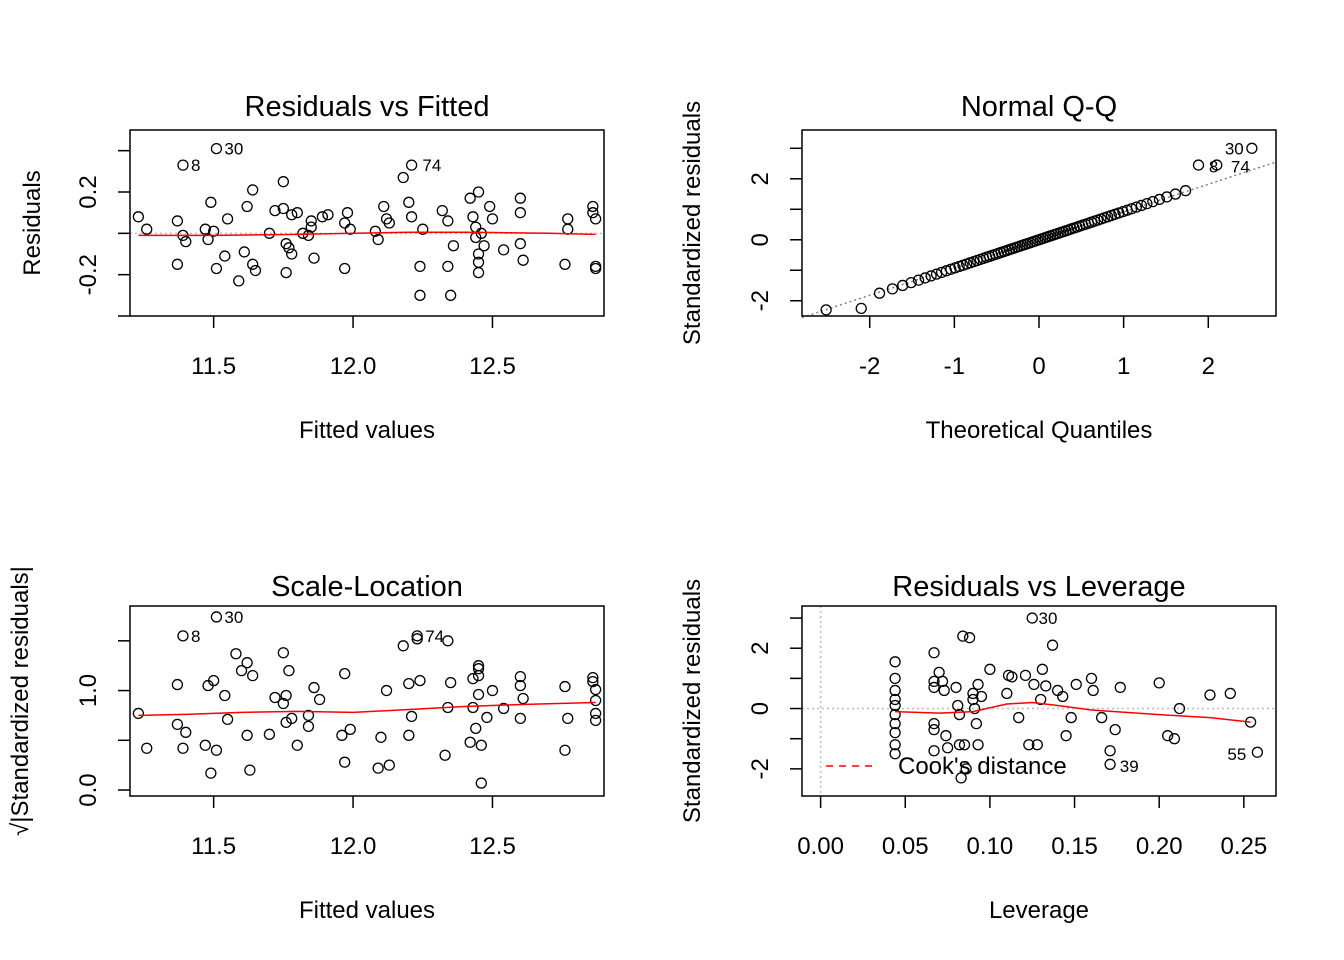  What do you see at coordinates (760, 768) in the screenshot?
I see `y-tick-label: -2` at bounding box center [760, 768].